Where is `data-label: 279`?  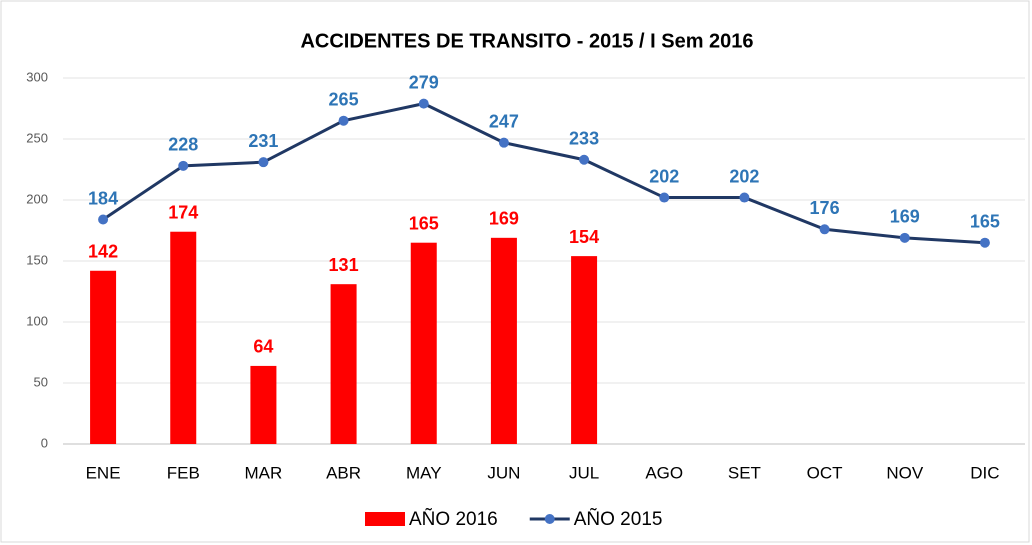
data-label: 279 is located at coordinates (424, 82).